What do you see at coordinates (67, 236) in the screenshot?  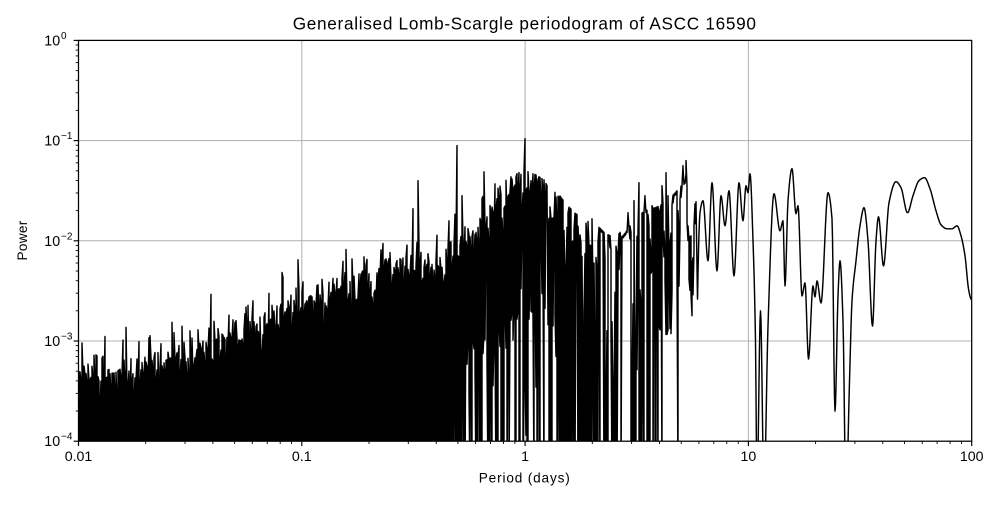 I see `svg-text: −2` at bounding box center [67, 236].